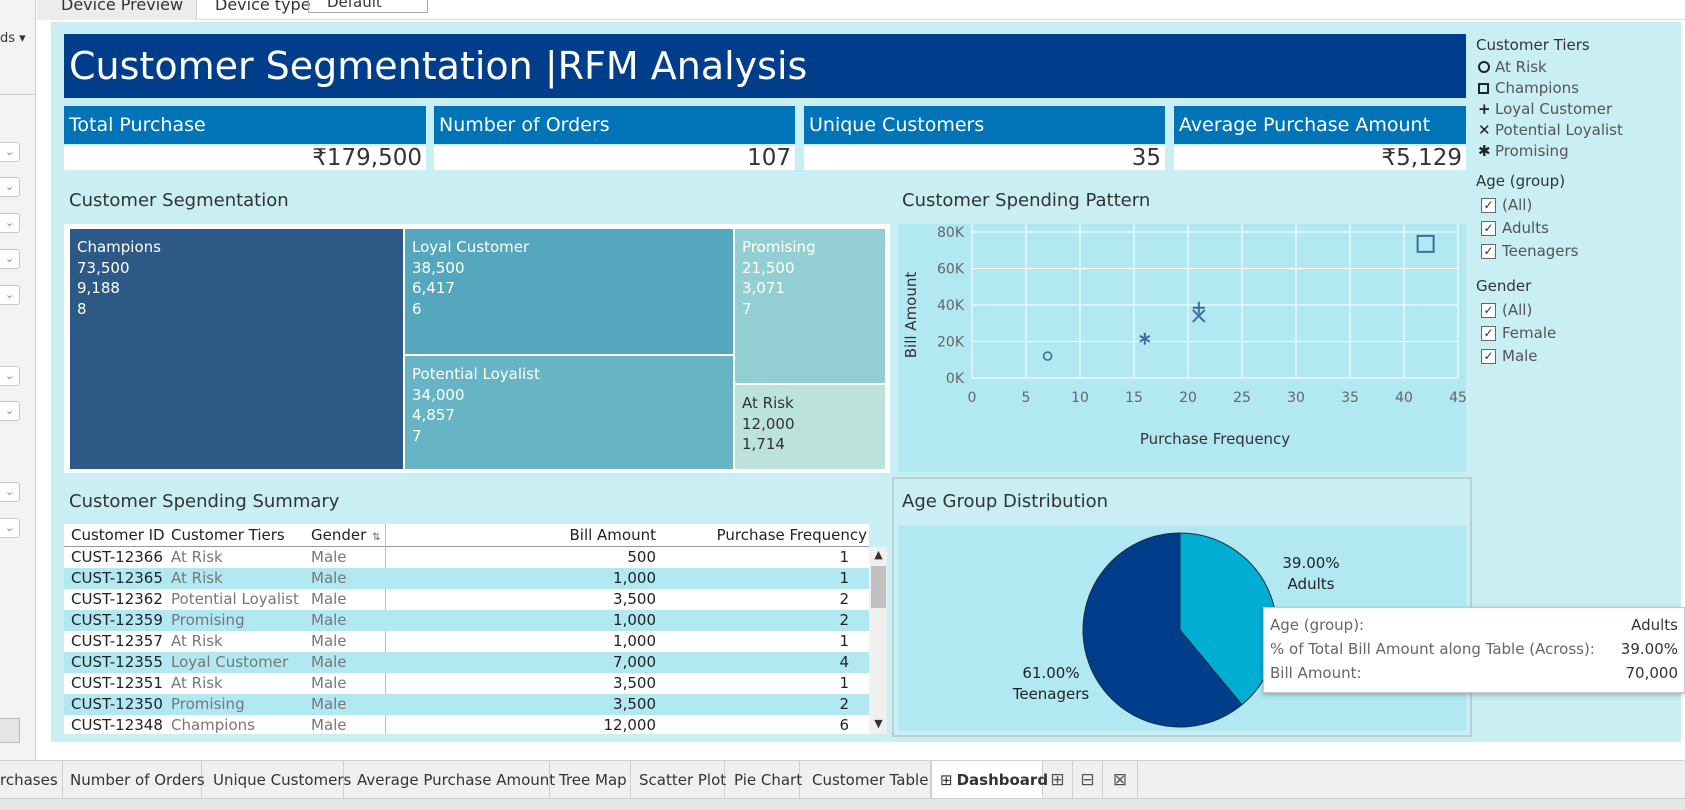 The height and width of the screenshot is (810, 1685). What do you see at coordinates (466, 599) in the screenshot?
I see `table-row: CUST-12362 Potential Loyalist Male 3,500 2` at bounding box center [466, 599].